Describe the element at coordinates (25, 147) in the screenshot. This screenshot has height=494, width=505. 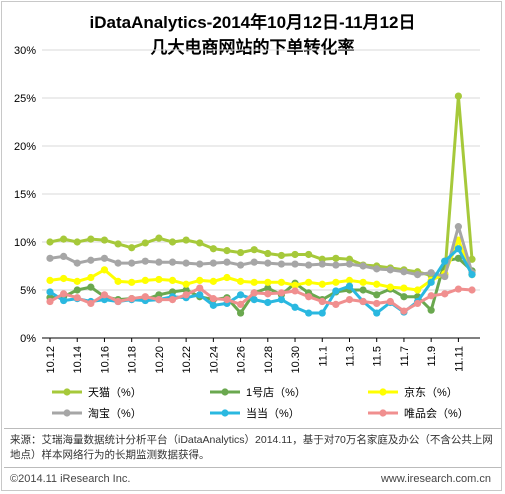
I see `y-tick-label: 20%` at that location.